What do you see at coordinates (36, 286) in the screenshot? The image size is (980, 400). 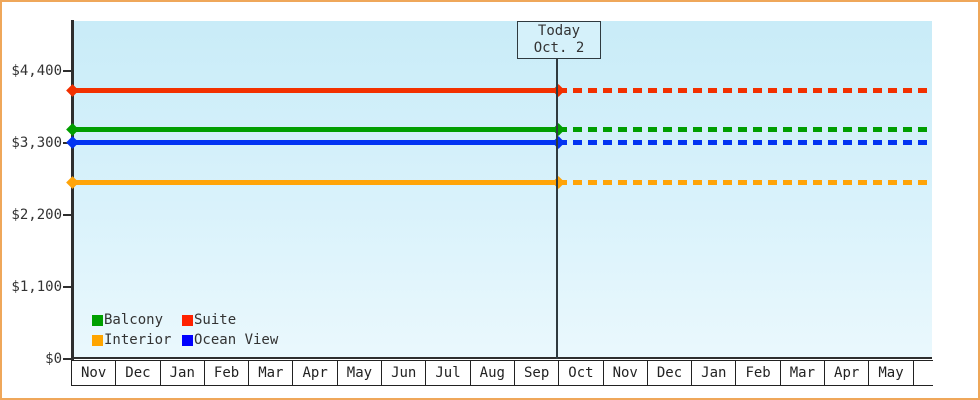 I see `y-tick-label: $1,100` at bounding box center [36, 286].